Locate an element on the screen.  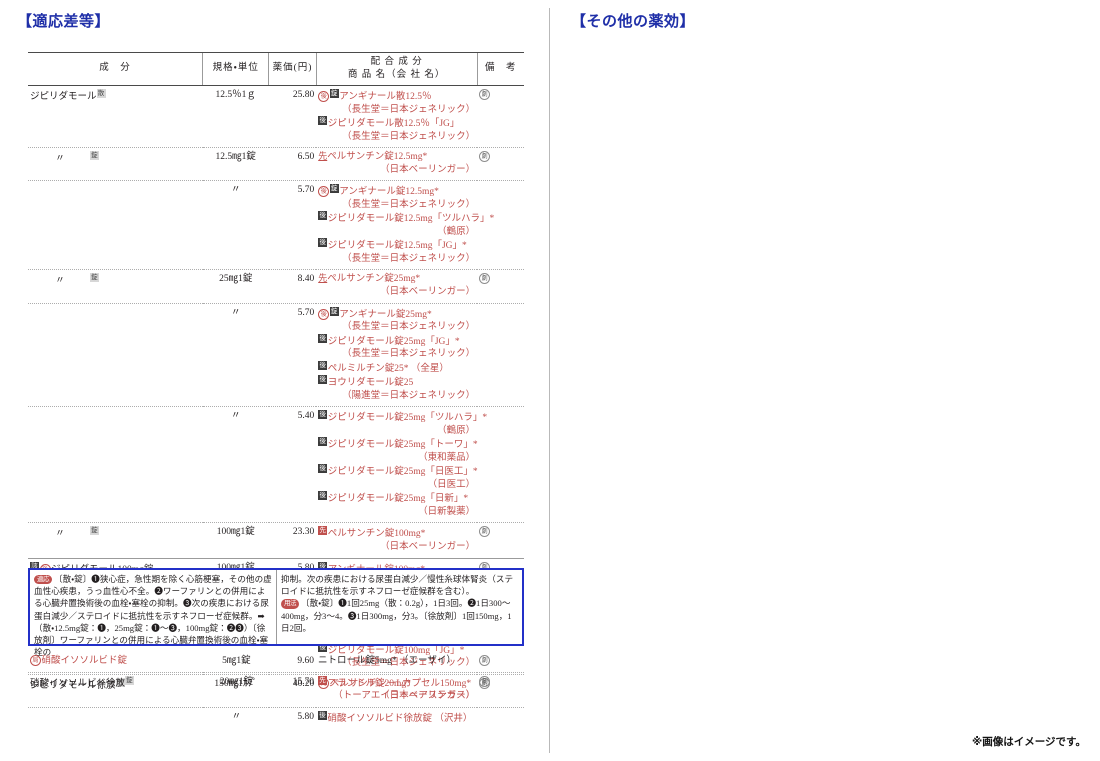
cell-price: 15.70 is located at coordinates (293, 689).